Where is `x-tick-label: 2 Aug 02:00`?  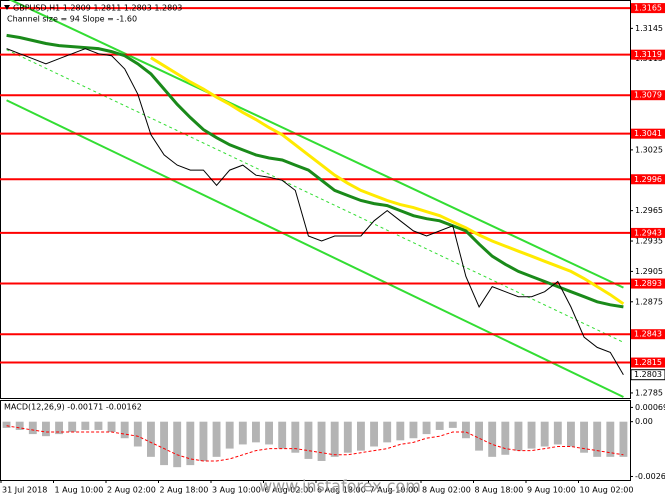
x-tick-label: 2 Aug 02:00 is located at coordinates (131, 490).